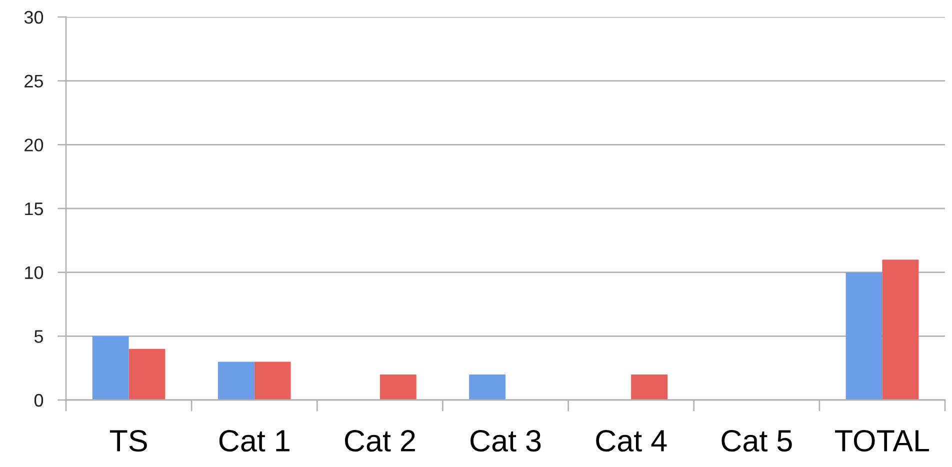 This screenshot has width=952, height=467. I want to click on y-tick-label: 10, so click(34, 273).